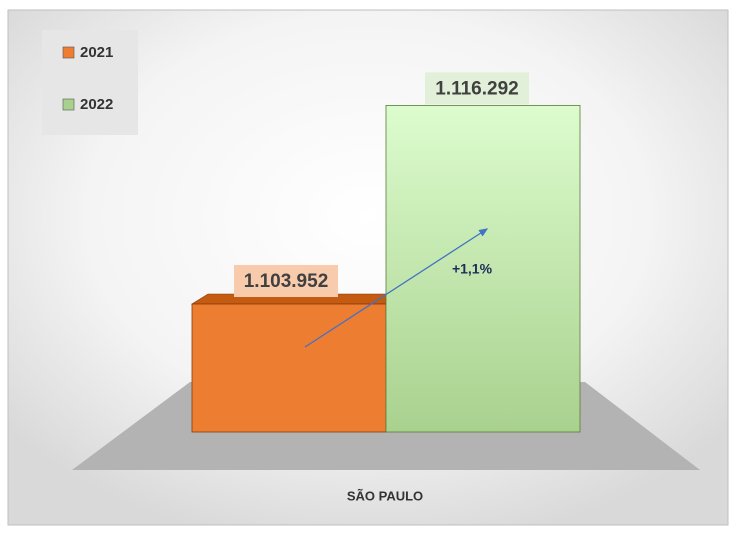  I want to click on trend-arrow, so click(396, 288).